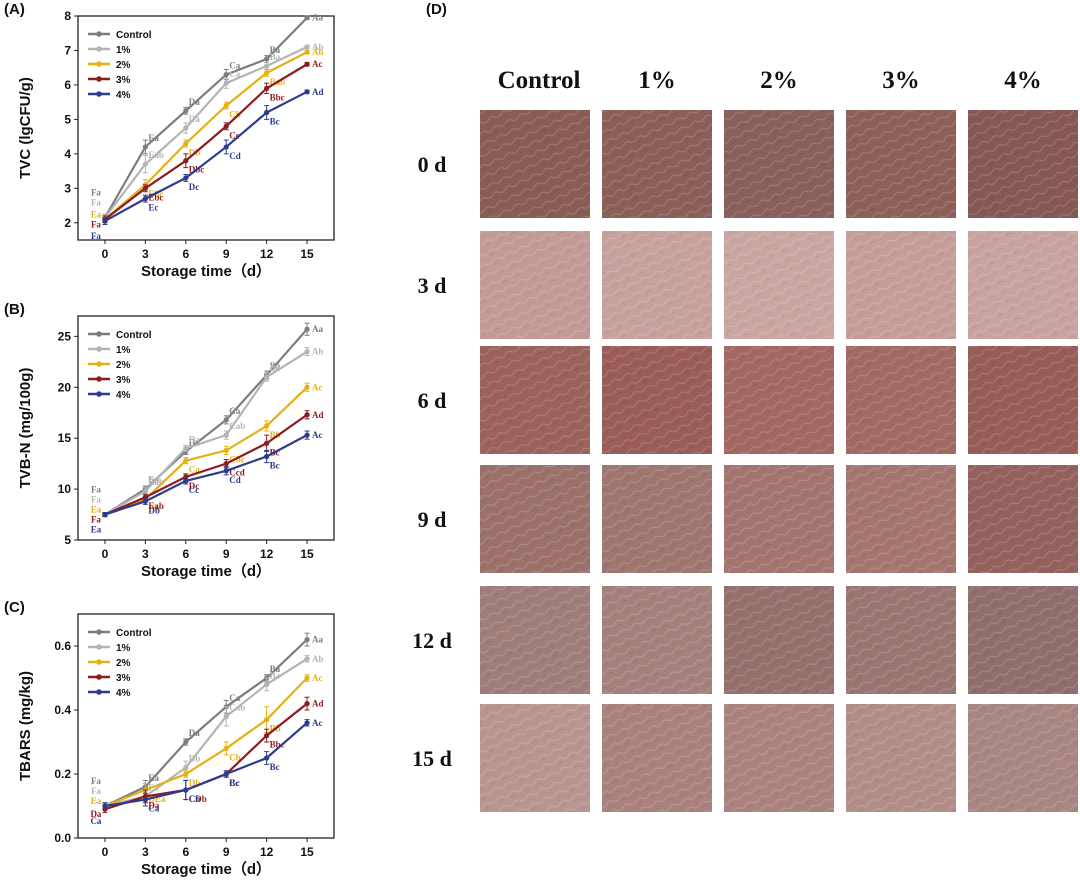  I want to click on y-axis-title: TBARS (mg/kg), so click(25, 726).